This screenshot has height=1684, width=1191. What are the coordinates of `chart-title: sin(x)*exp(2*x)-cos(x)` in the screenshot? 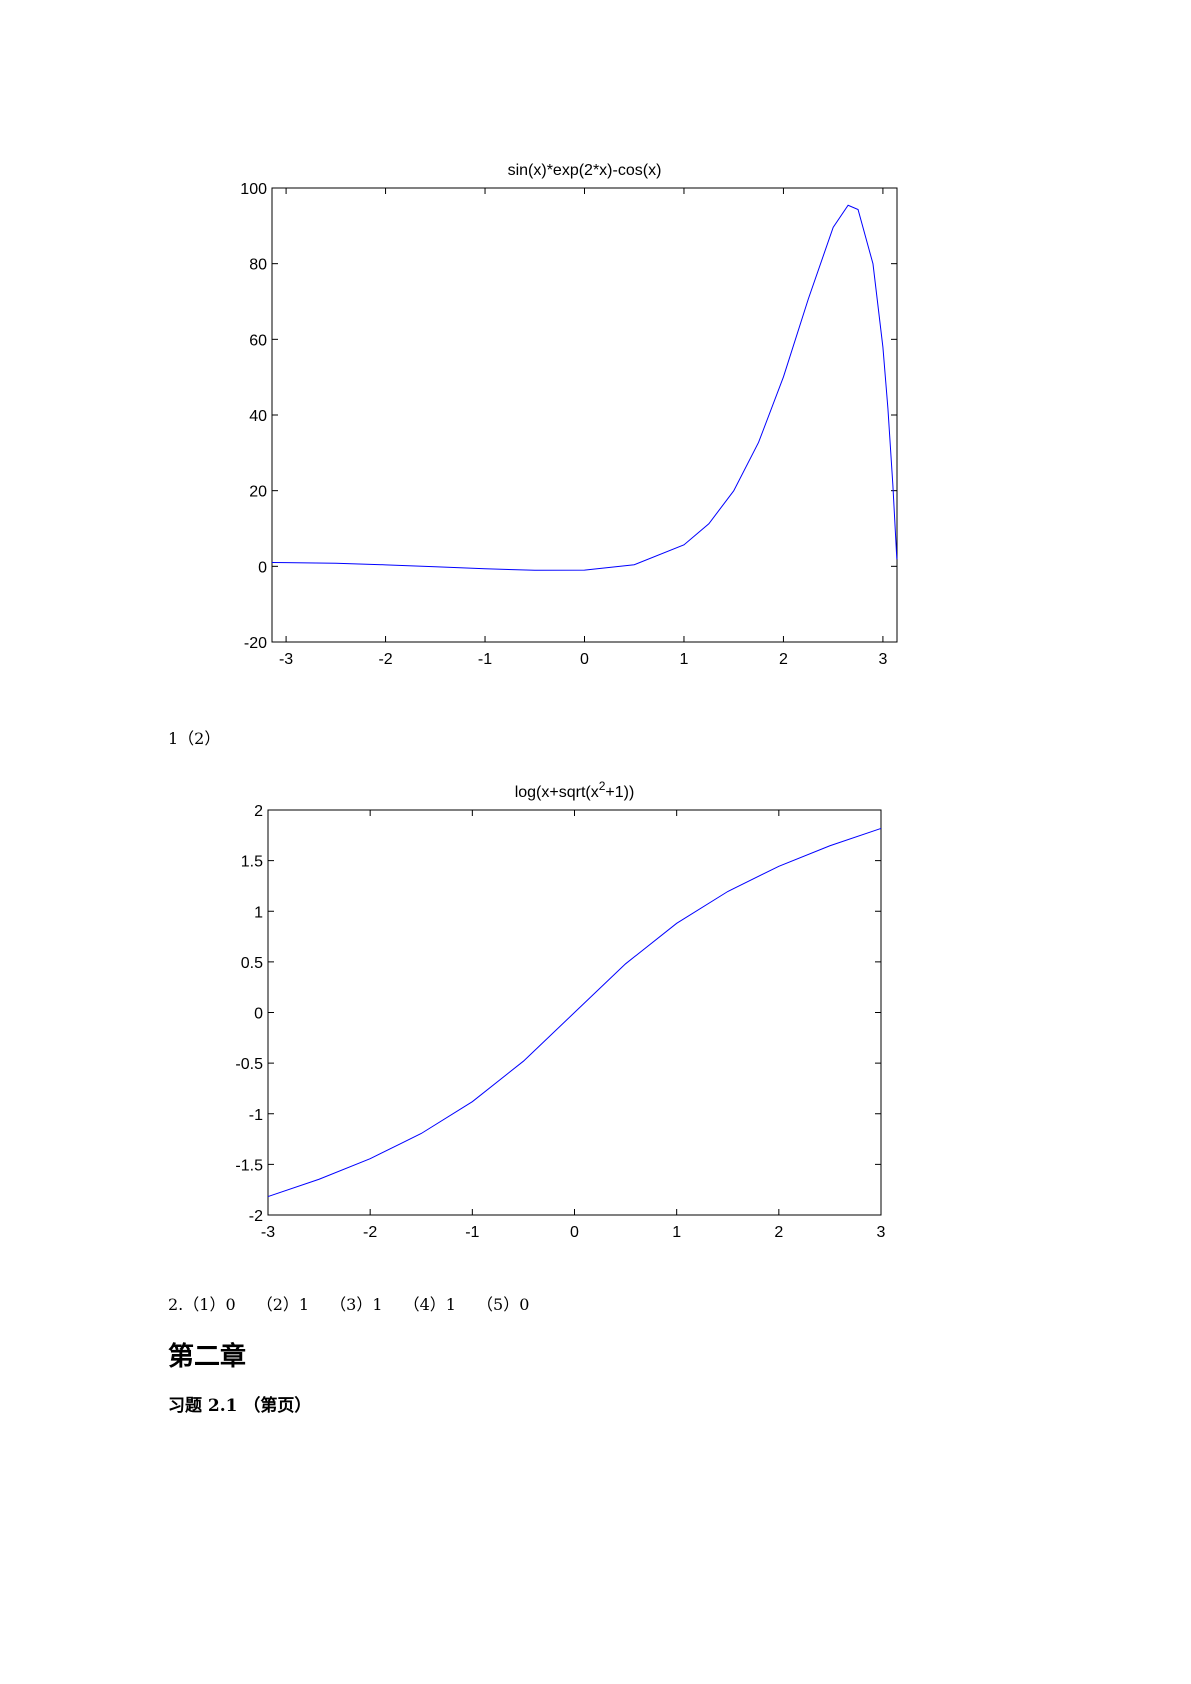 It's located at (585, 170).